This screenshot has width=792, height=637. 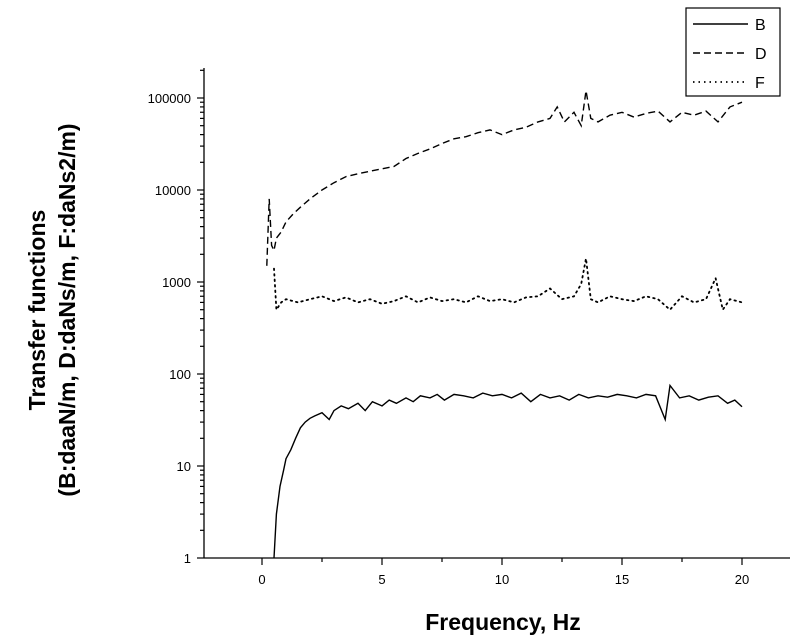 What do you see at coordinates (742, 579) in the screenshot?
I see `x-tick-label: 20` at bounding box center [742, 579].